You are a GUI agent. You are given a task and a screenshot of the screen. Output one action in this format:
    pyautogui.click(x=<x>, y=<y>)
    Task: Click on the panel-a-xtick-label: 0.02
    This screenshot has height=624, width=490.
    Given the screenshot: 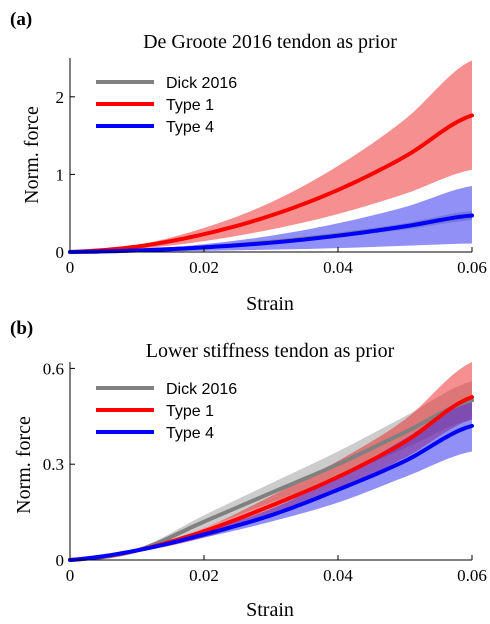 What is the action you would take?
    pyautogui.click(x=204, y=267)
    